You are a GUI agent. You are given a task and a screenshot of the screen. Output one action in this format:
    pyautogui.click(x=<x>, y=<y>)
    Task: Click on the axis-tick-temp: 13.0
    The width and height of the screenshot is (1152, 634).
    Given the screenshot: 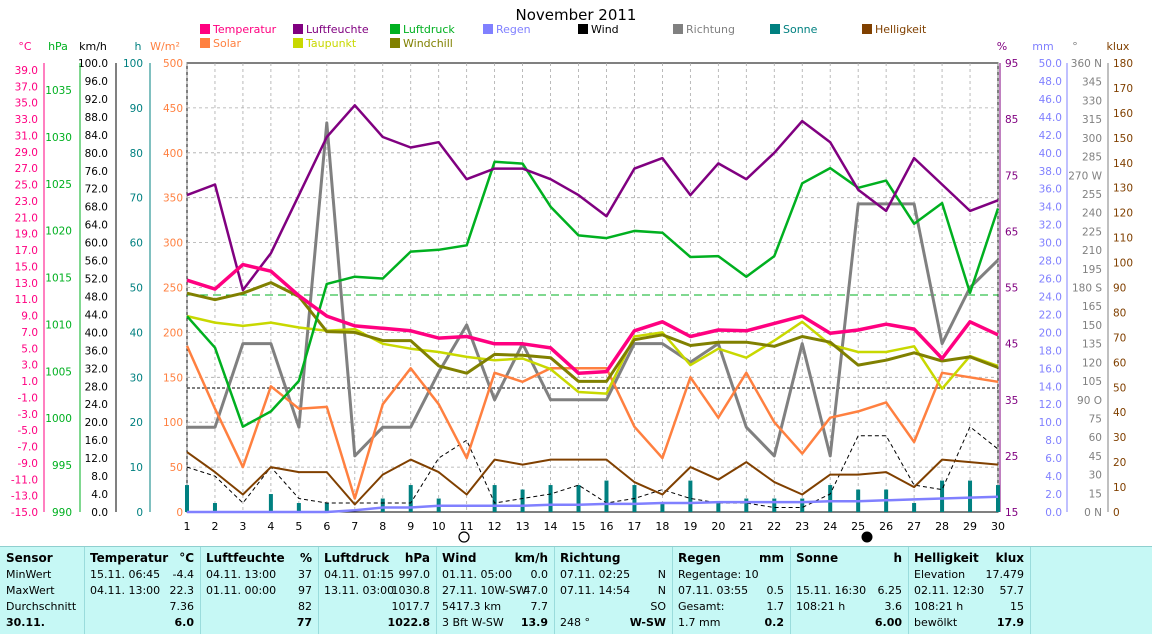 What is the action you would take?
    pyautogui.click(x=26, y=284)
    